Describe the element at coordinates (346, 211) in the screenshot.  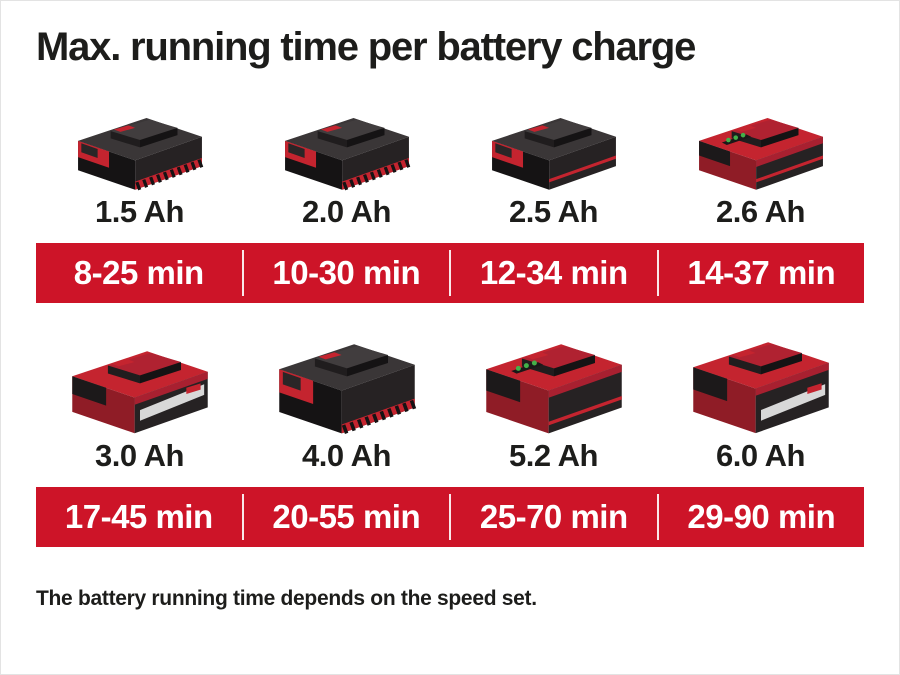
I see `battery-capacity-label: 2.0 Ah` at that location.